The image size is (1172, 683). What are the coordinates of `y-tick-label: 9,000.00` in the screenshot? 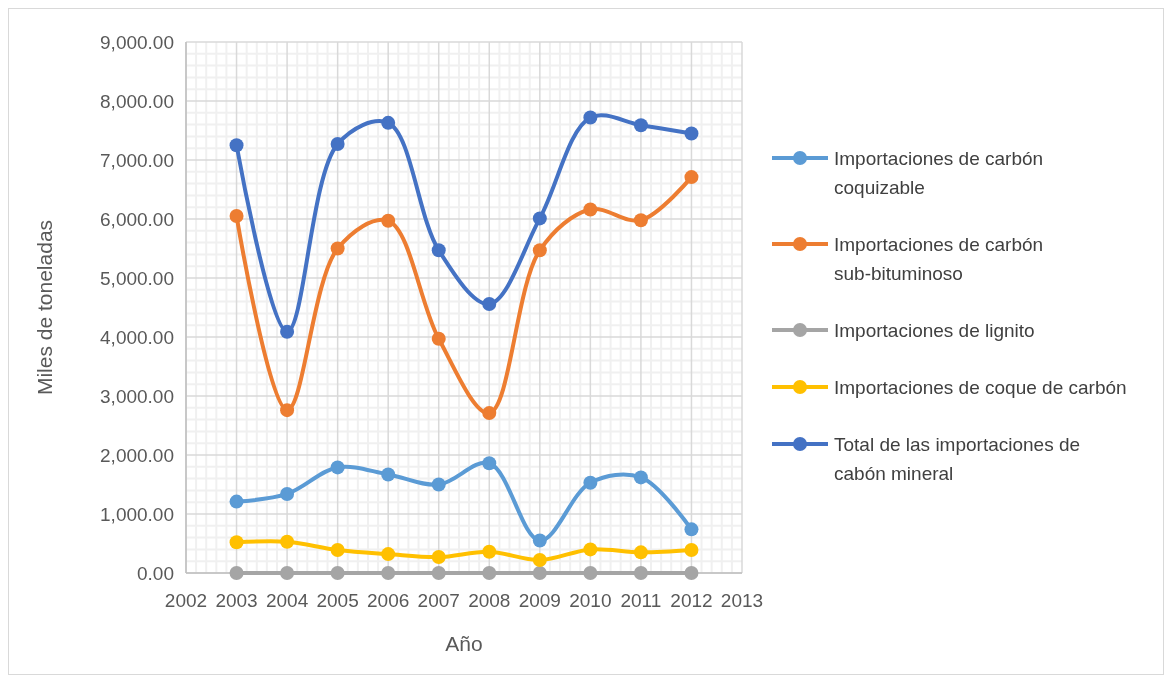 It's located at (137, 42).